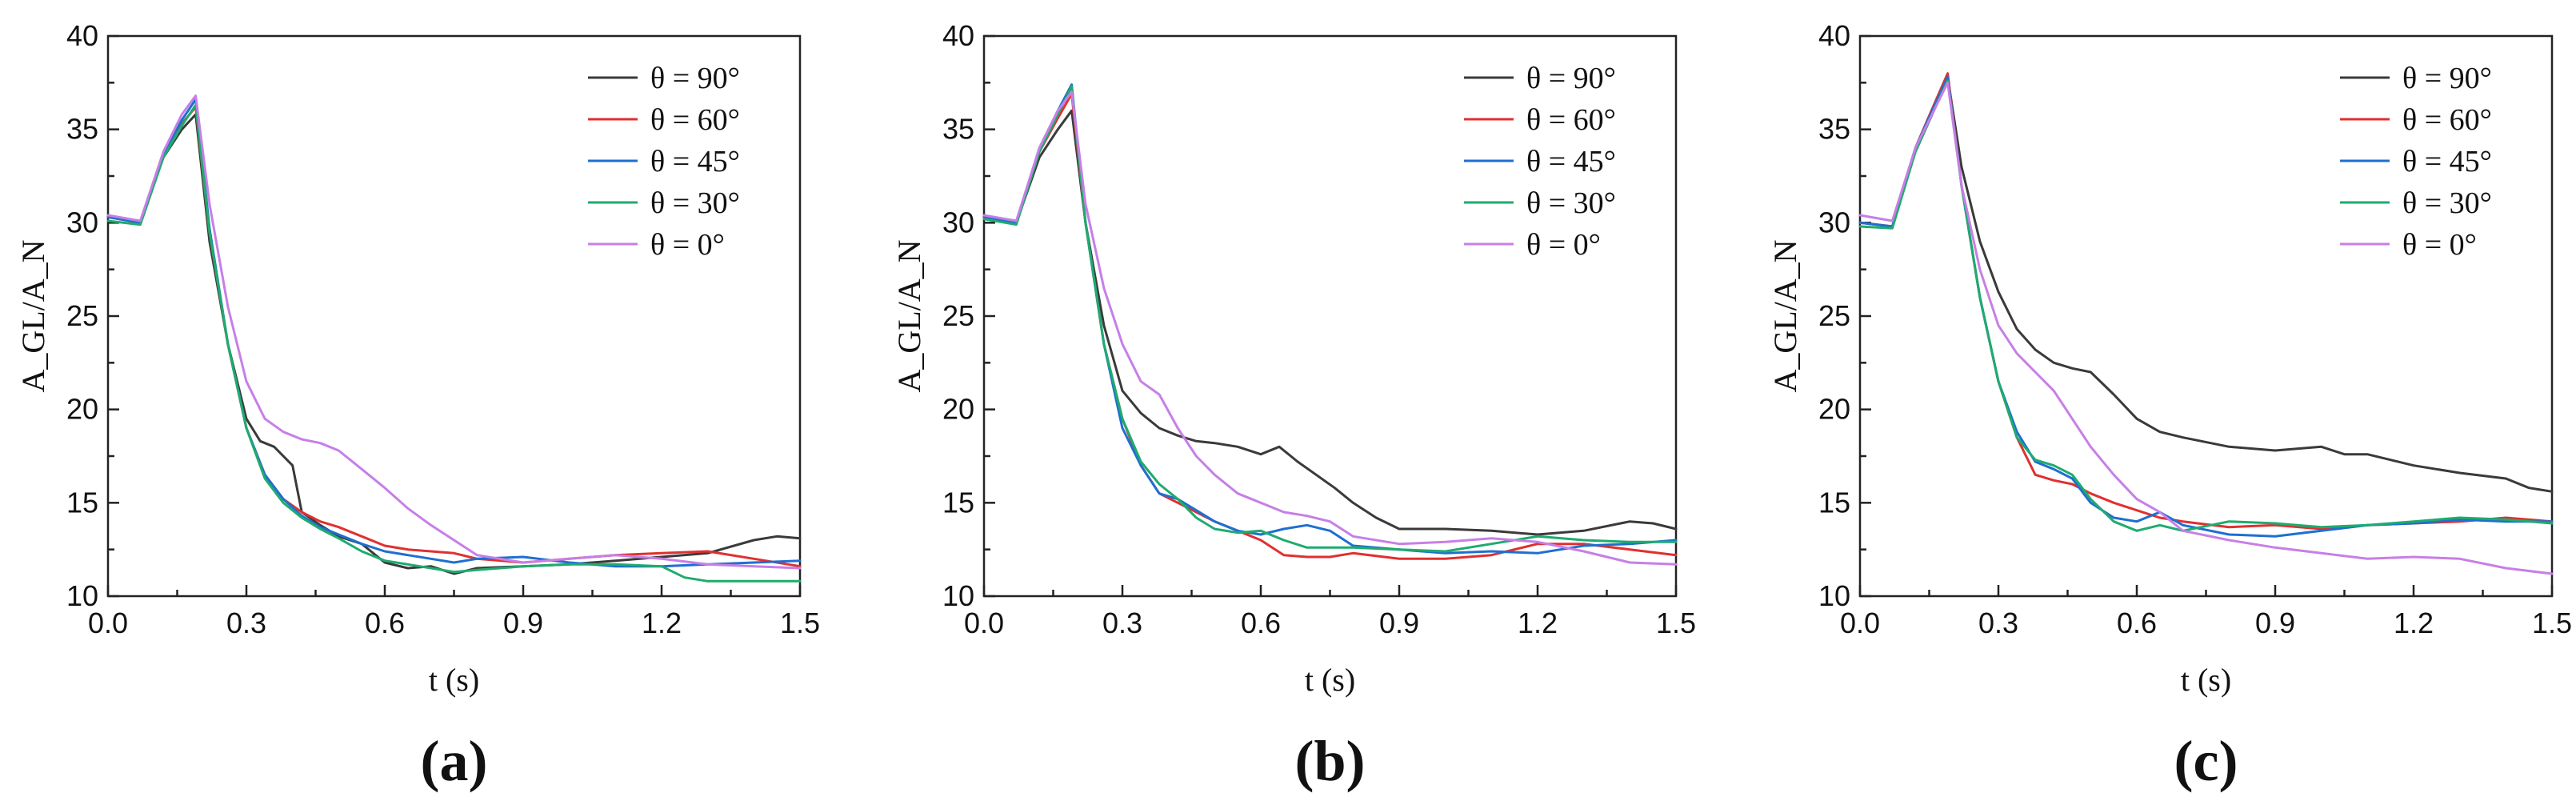 This screenshot has width=2576, height=805. Describe the element at coordinates (2206, 761) in the screenshot. I see `panel-label: (c)` at that location.